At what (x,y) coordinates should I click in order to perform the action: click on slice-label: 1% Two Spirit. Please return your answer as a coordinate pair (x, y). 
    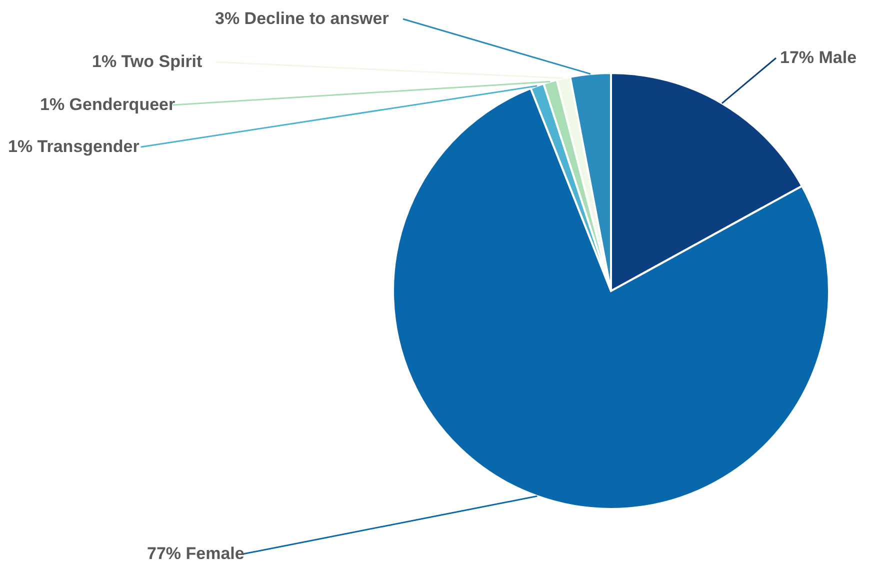
    Looking at the image, I should click on (147, 61).